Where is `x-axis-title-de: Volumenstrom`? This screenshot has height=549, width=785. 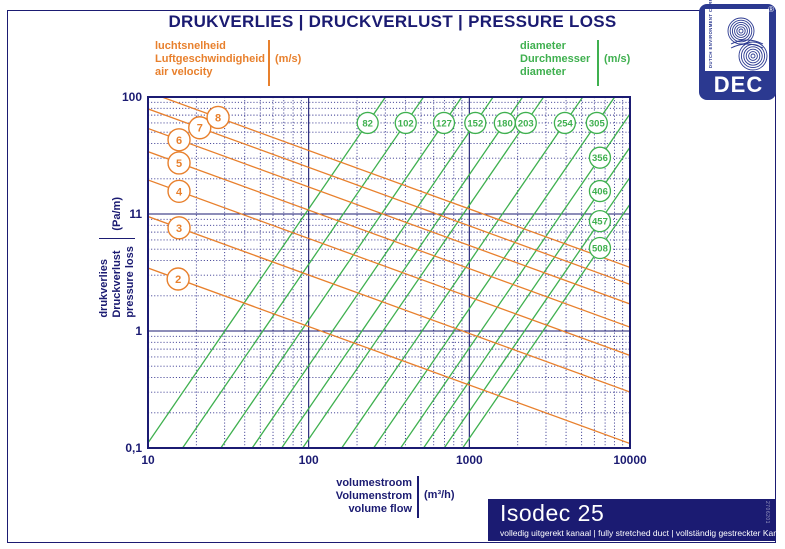
x-axis-title-de: Volumenstrom is located at coordinates (373, 496).